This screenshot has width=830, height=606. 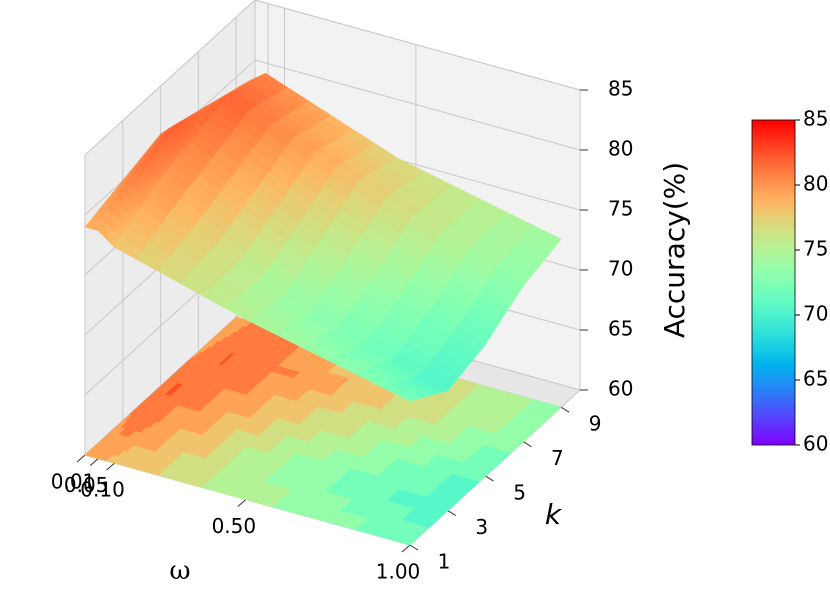 What do you see at coordinates (620, 149) in the screenshot?
I see `z-tick-label: 80` at bounding box center [620, 149].